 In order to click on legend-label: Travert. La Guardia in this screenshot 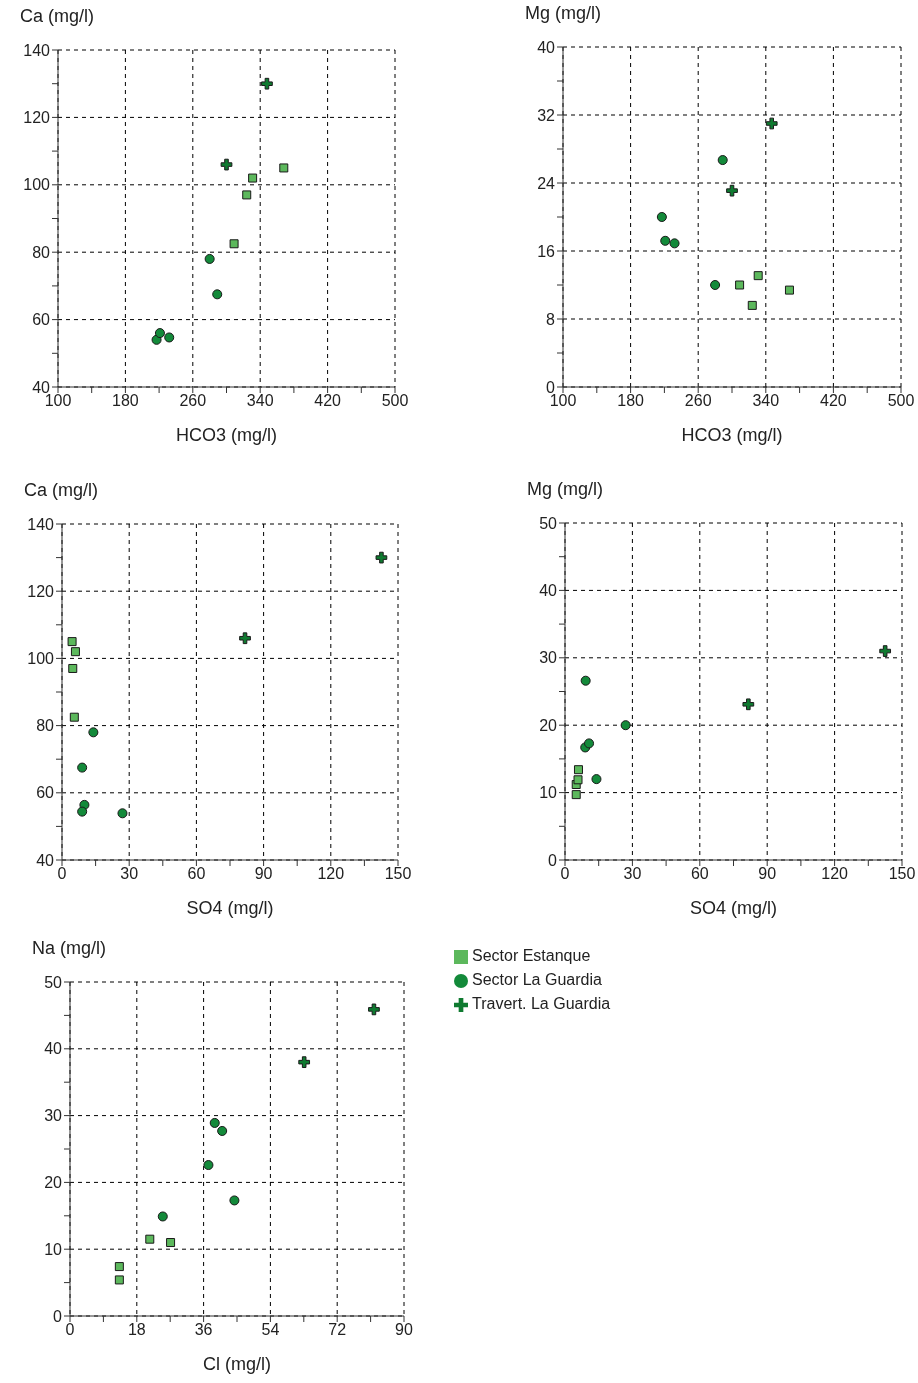, I will do `click(541, 1003)`.